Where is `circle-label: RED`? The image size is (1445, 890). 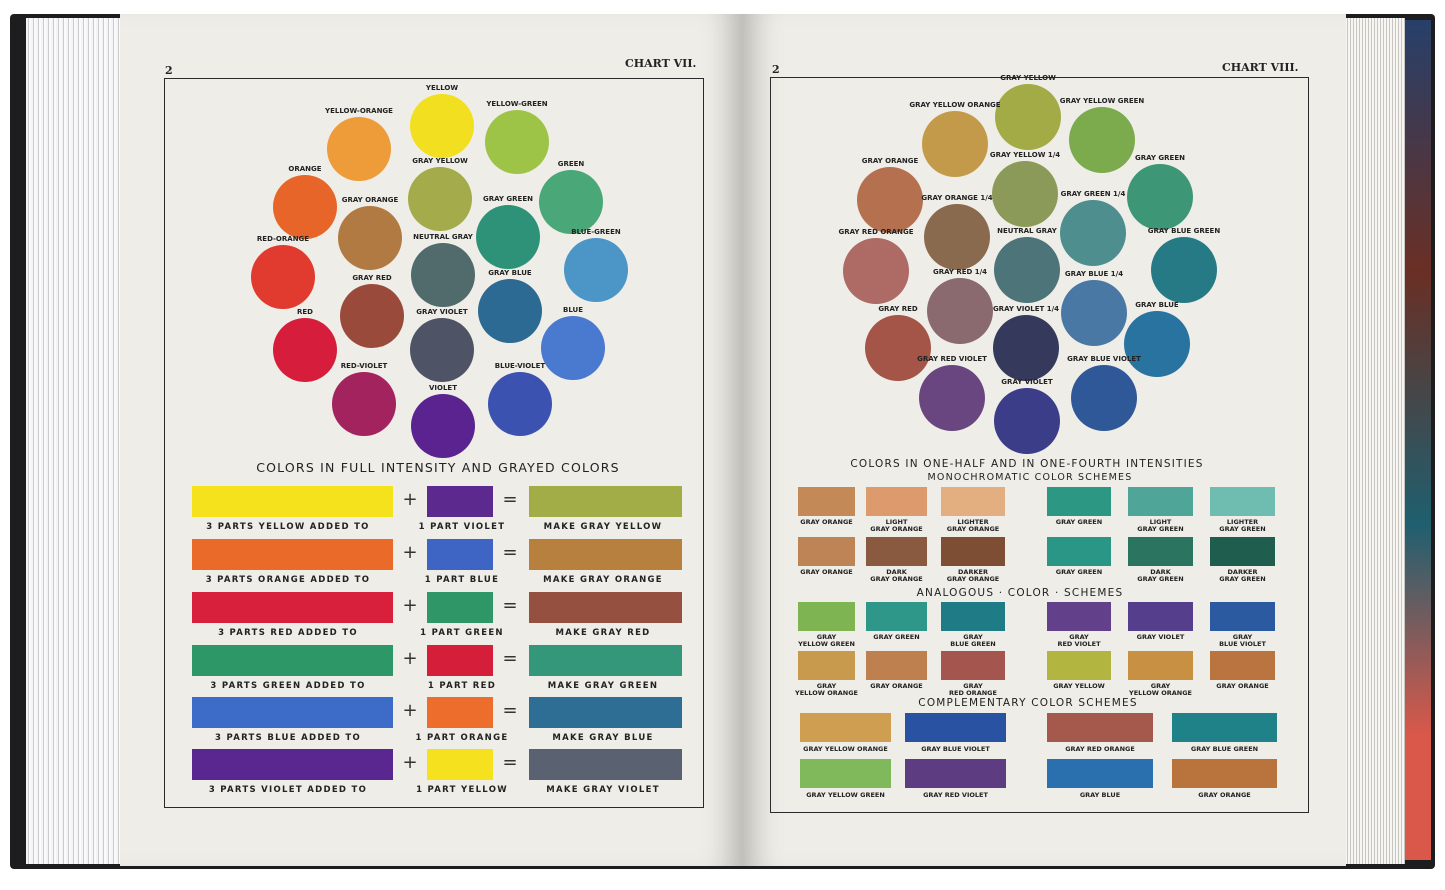 circle-label: RED is located at coordinates (305, 312).